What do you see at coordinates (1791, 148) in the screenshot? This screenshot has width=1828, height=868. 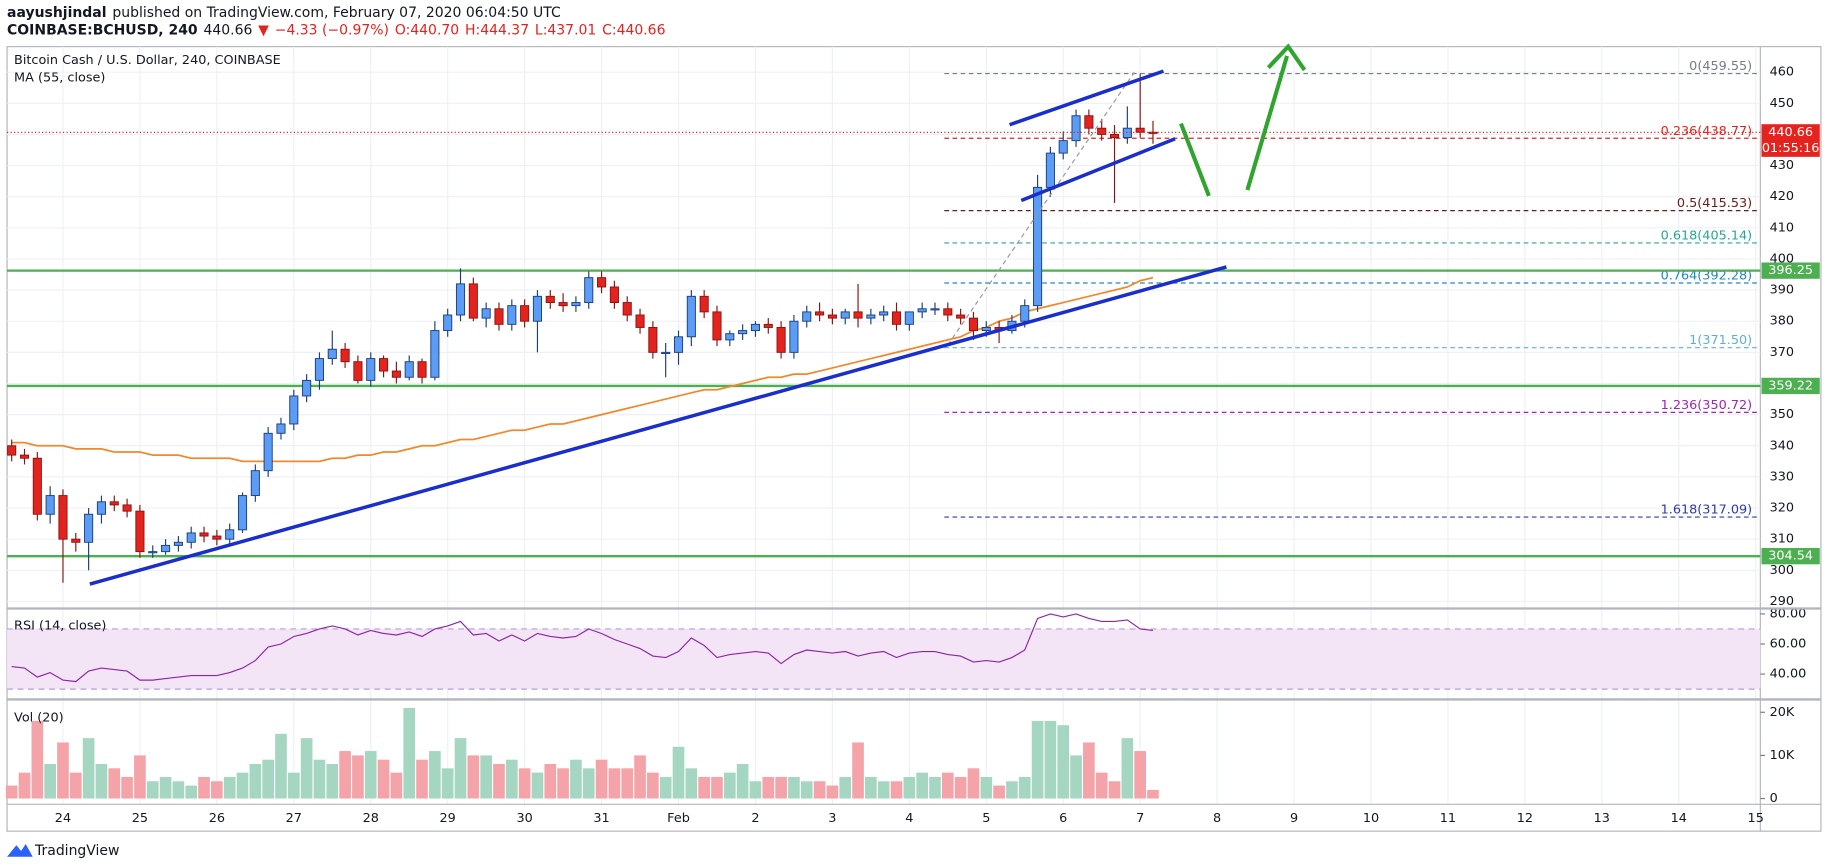 I see `countdown: 01:55:16` at bounding box center [1791, 148].